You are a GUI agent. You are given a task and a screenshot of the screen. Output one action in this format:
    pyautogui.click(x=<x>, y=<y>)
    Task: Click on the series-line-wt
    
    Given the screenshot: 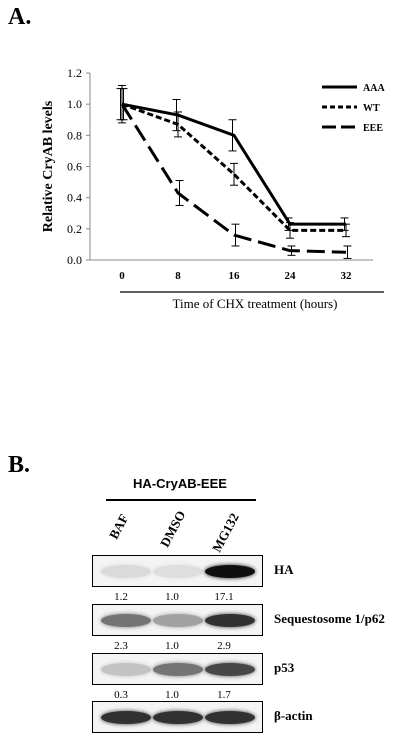 What is the action you would take?
    pyautogui.click(x=233, y=167)
    